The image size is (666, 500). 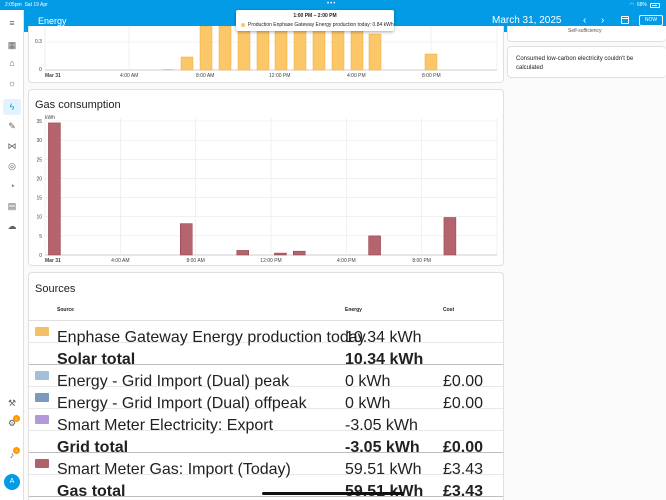 What do you see at coordinates (12, 83) in the screenshot?
I see `solar-icon: ☼` at bounding box center [12, 83].